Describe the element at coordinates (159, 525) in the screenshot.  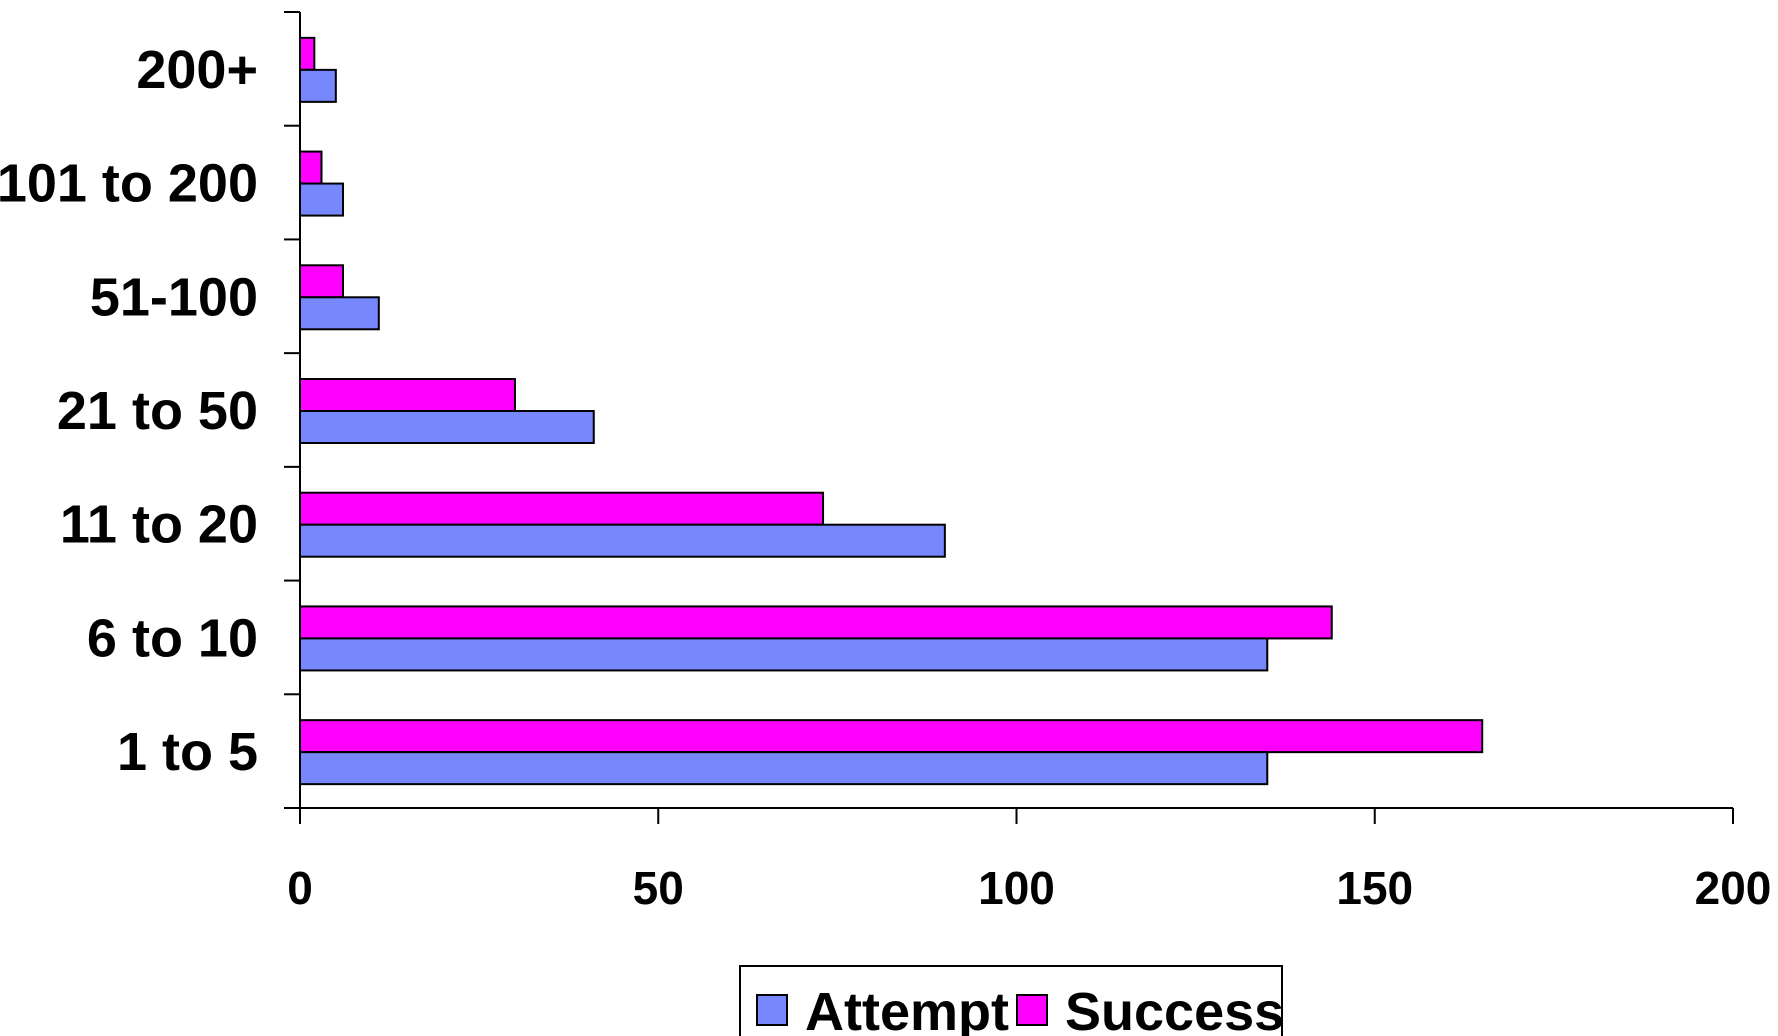
I see `y-category-label: 11 to 20` at that location.